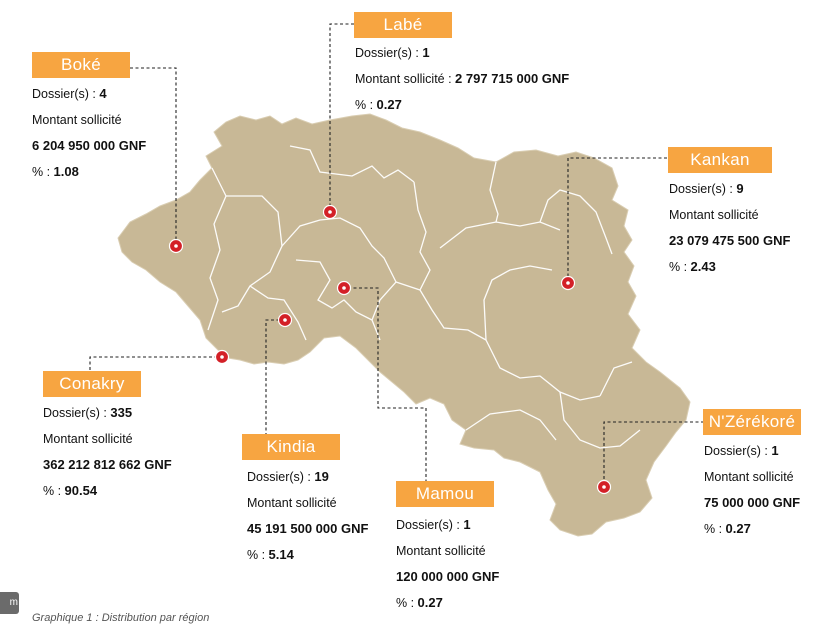 This screenshot has height=624, width=831. Describe the element at coordinates (9, 603) in the screenshot. I see `corner-tab: m` at that location.